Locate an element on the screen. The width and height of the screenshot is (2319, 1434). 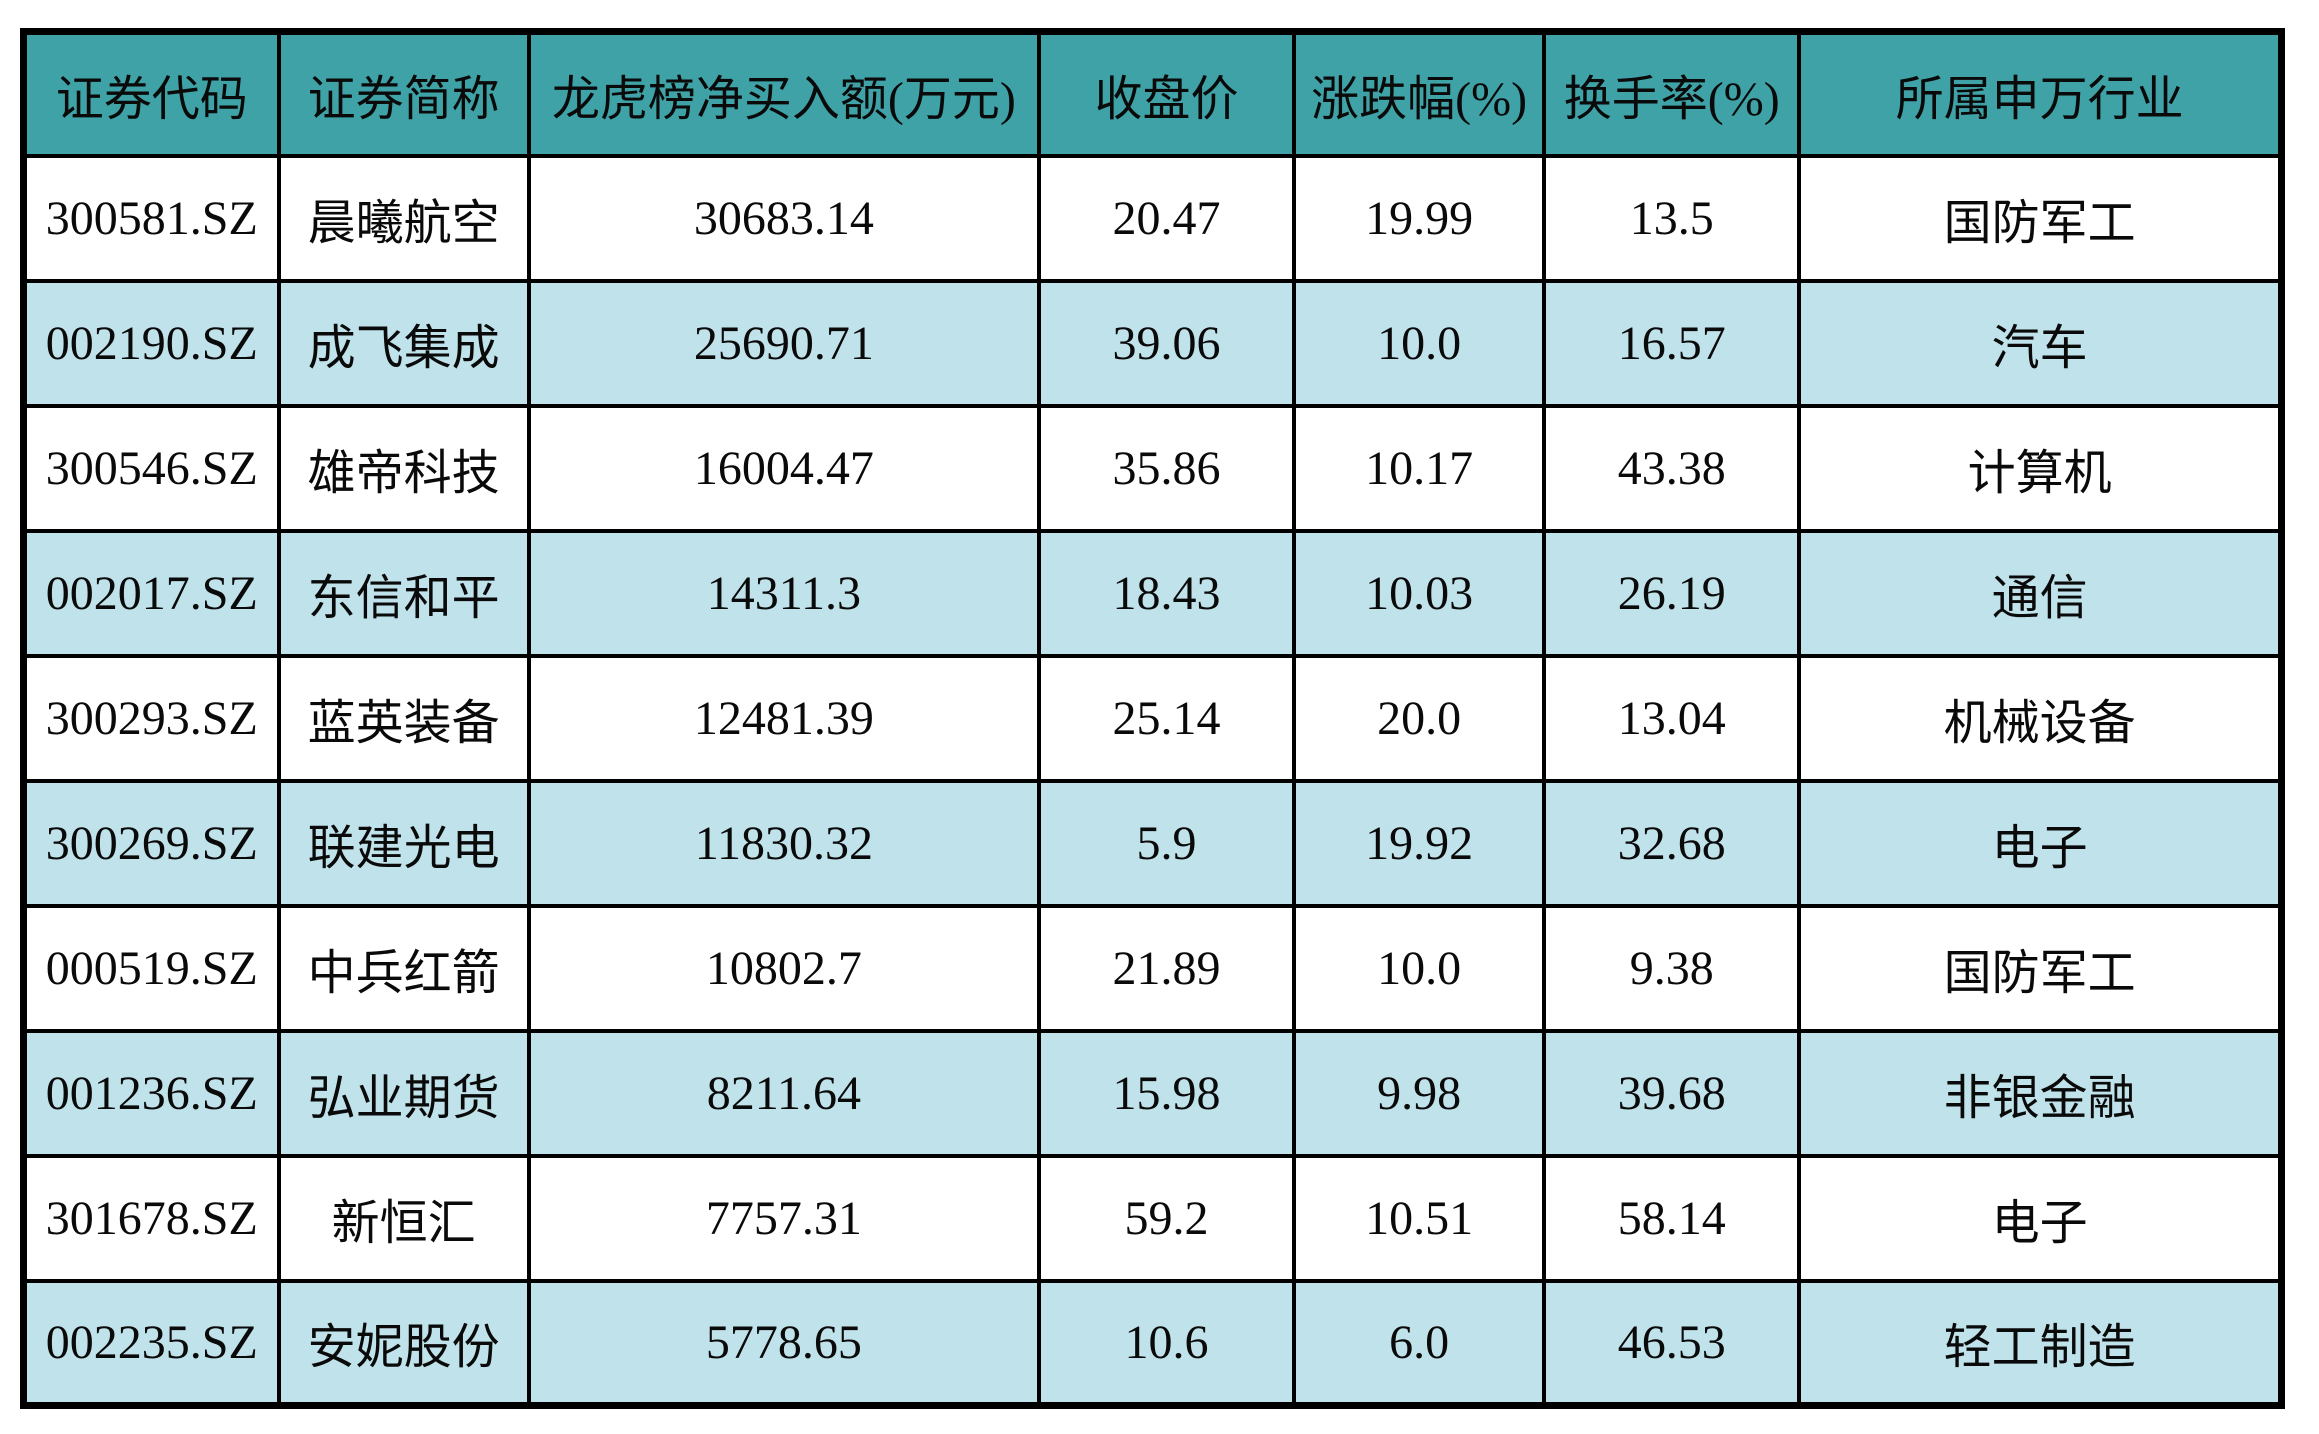
table-row: 000519.SZ 中兵红箭 10802.7 21.89 10.0 9.38 国防军工 is located at coordinates (1152, 968).